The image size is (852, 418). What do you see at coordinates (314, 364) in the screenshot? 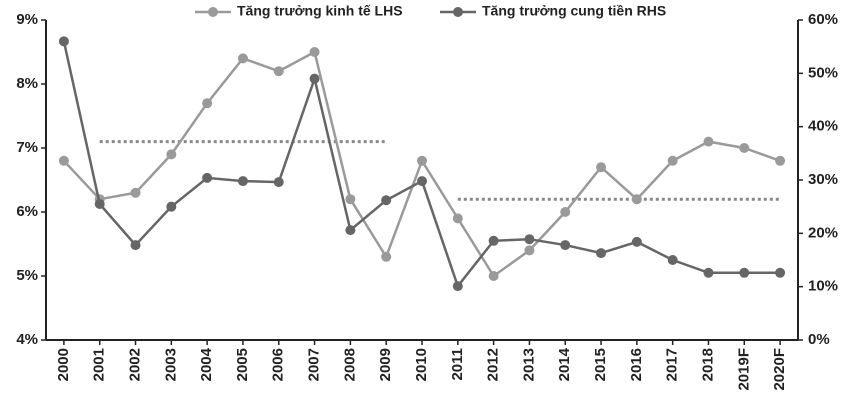
I see `x-tick-label: 2007` at bounding box center [314, 364].